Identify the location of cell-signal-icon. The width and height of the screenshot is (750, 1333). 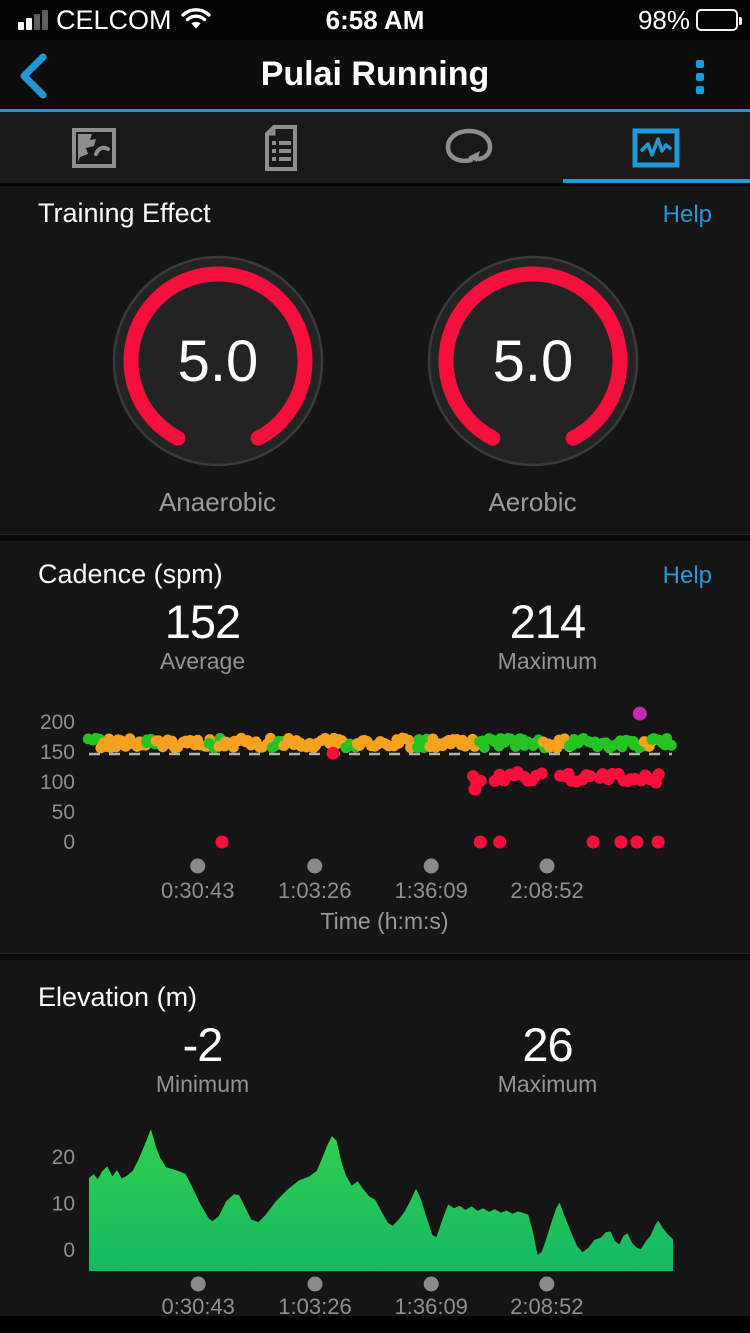
(33, 20).